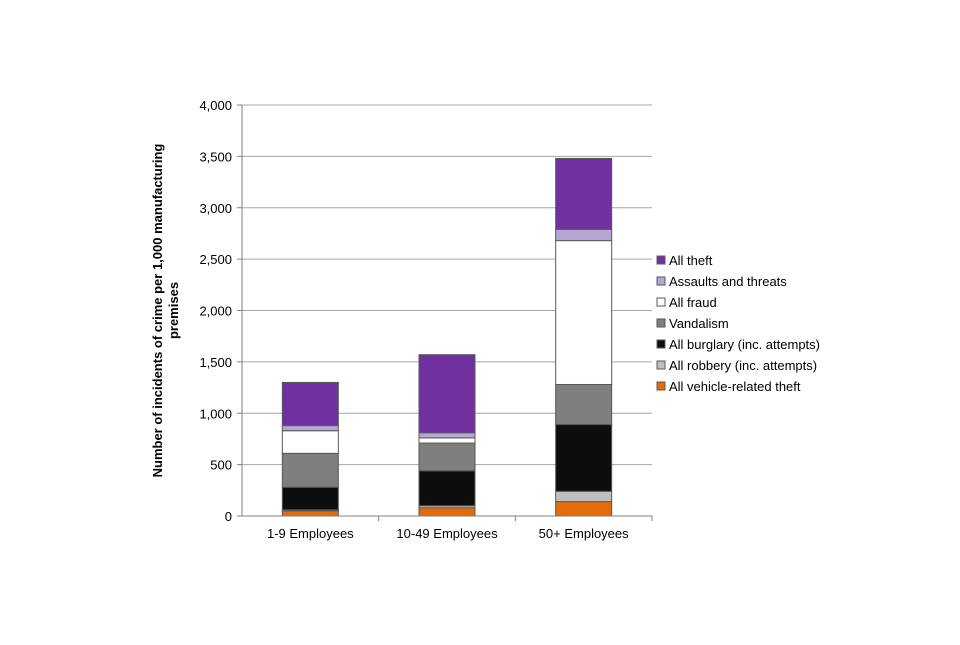 Image resolution: width=960 pixels, height=645 pixels. What do you see at coordinates (215, 311) in the screenshot?
I see `y-tick-label: 2,000` at bounding box center [215, 311].